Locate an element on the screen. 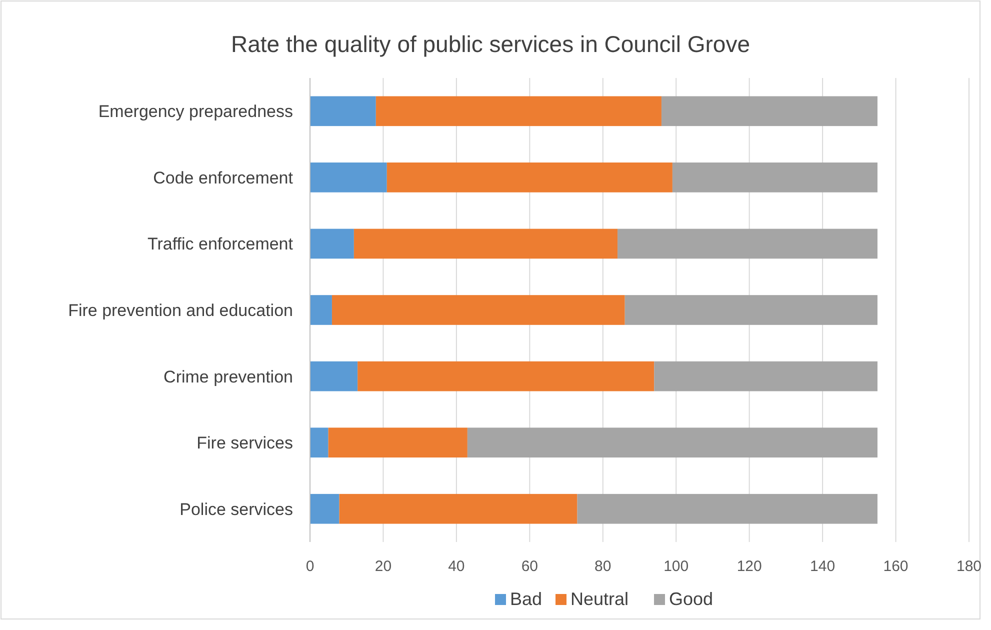 This screenshot has height=630, width=991. x-tick-label: 60 is located at coordinates (529, 566).